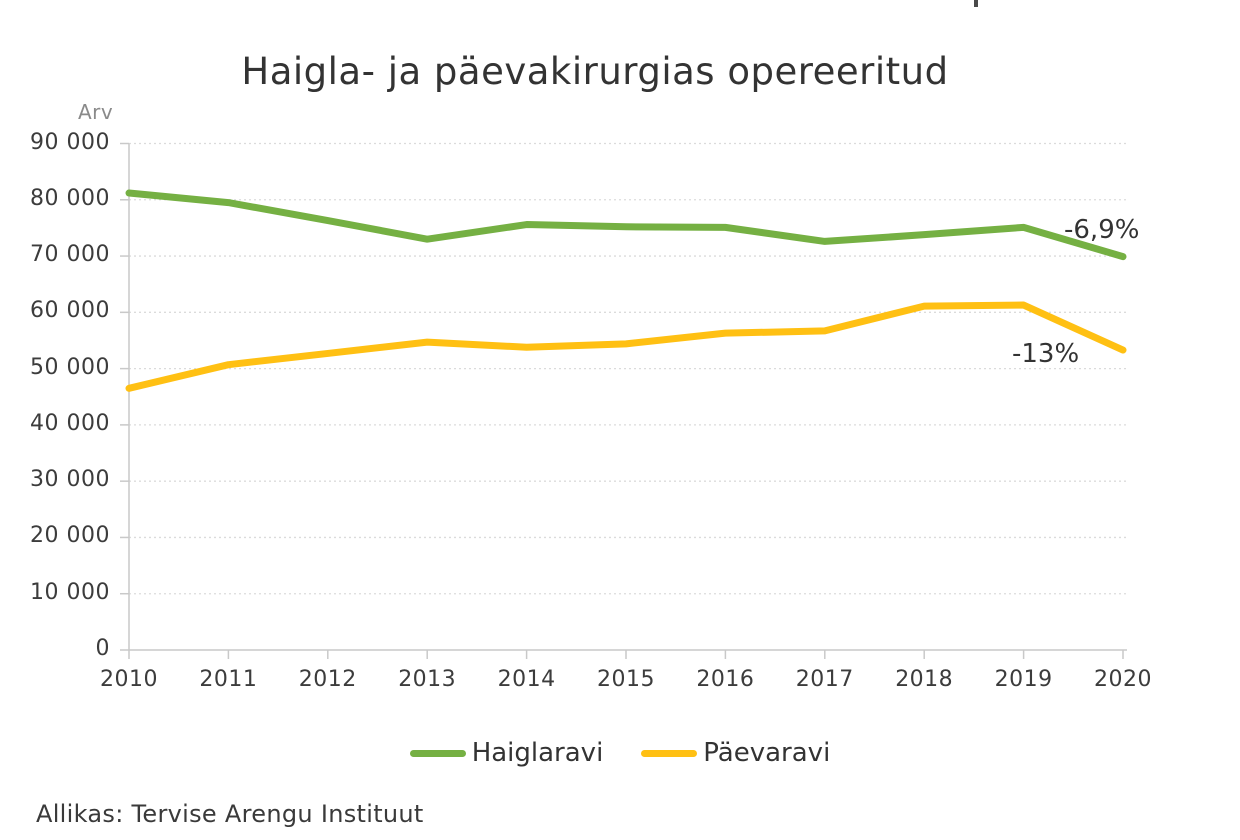  Describe the element at coordinates (526, 679) in the screenshot. I see `x-axis-tick-label: 2014` at that location.